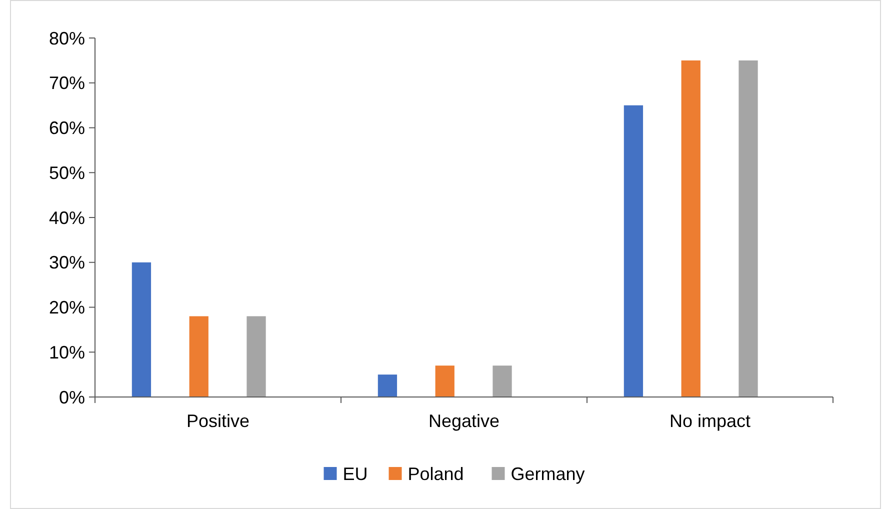  Describe the element at coordinates (464, 421) in the screenshot. I see `x-tick-label: Negative` at that location.